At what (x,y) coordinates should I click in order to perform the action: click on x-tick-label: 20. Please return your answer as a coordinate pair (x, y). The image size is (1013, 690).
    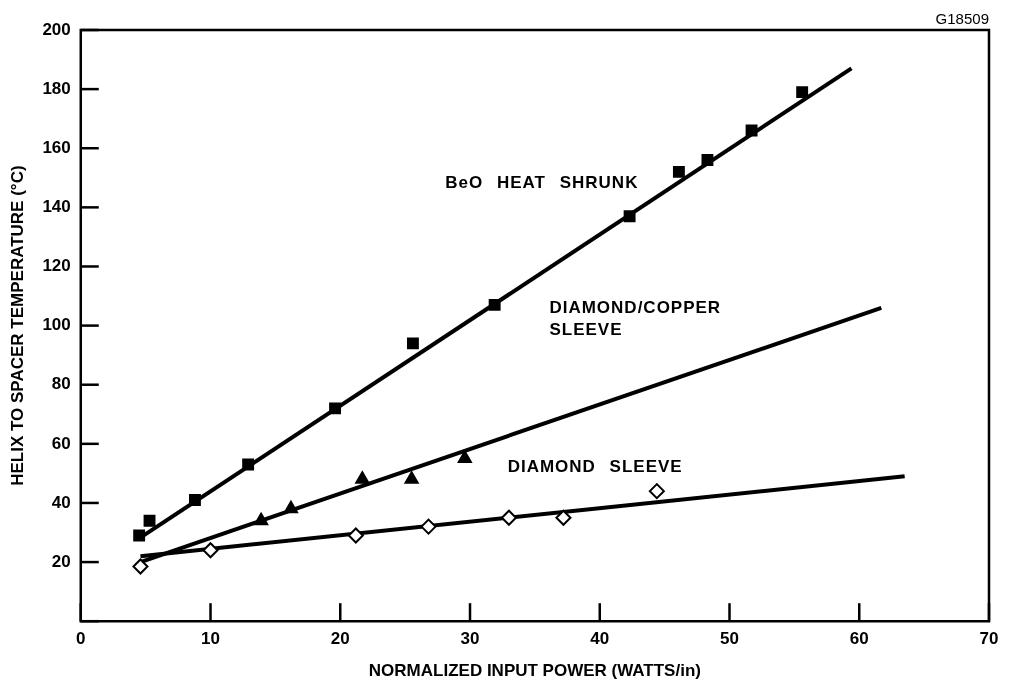
    Looking at the image, I should click on (340, 639).